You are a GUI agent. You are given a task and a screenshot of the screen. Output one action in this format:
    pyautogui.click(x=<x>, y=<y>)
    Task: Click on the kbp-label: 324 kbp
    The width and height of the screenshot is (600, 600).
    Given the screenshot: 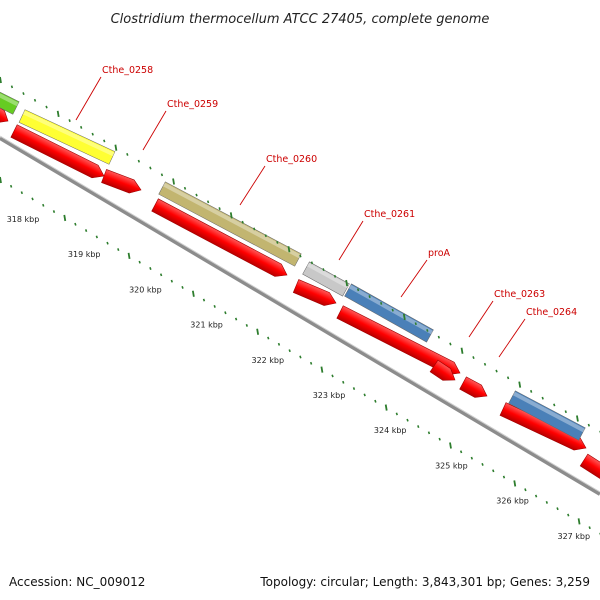 What is the action you would take?
    pyautogui.click(x=390, y=430)
    